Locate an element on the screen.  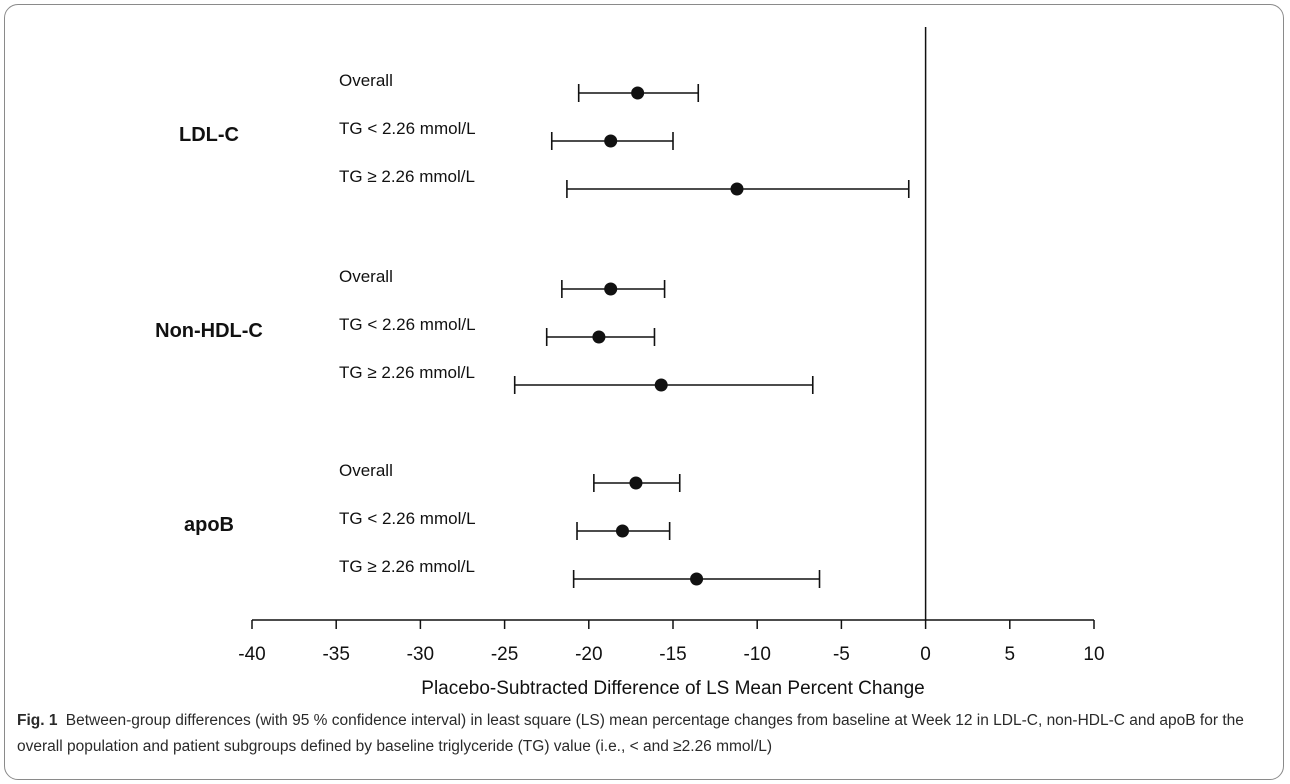
group-label: apoB is located at coordinates (209, 525).